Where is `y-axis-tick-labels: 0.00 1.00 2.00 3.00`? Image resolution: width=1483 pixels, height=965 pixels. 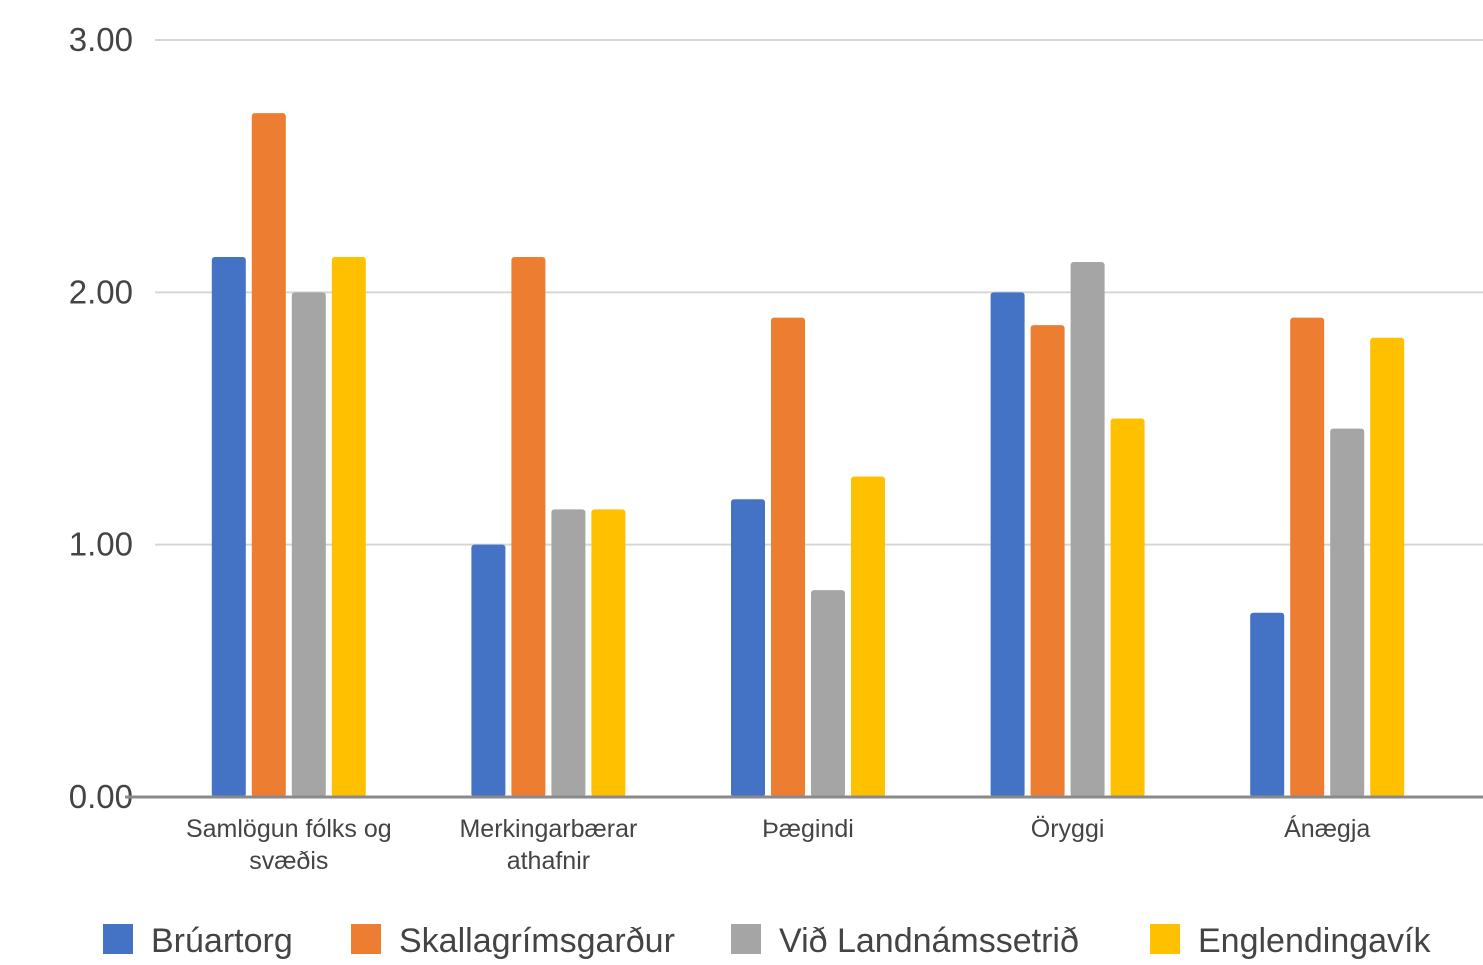
y-axis-tick-labels: 0.00 1.00 2.00 3.00 is located at coordinates (101, 418).